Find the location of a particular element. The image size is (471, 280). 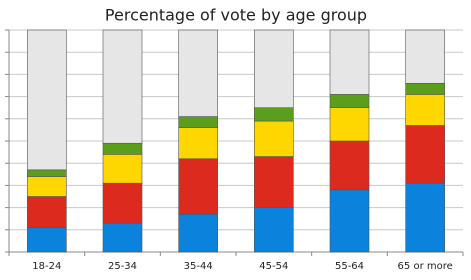

x-tick-label: 25-34 is located at coordinates (122, 266).